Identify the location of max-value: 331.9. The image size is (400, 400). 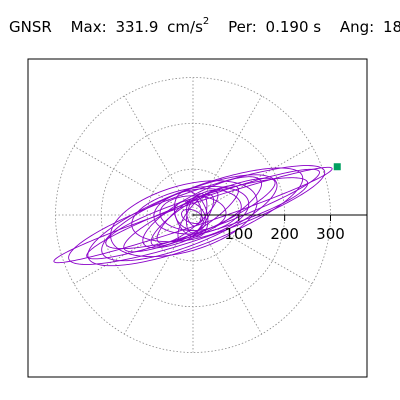
(137, 27).